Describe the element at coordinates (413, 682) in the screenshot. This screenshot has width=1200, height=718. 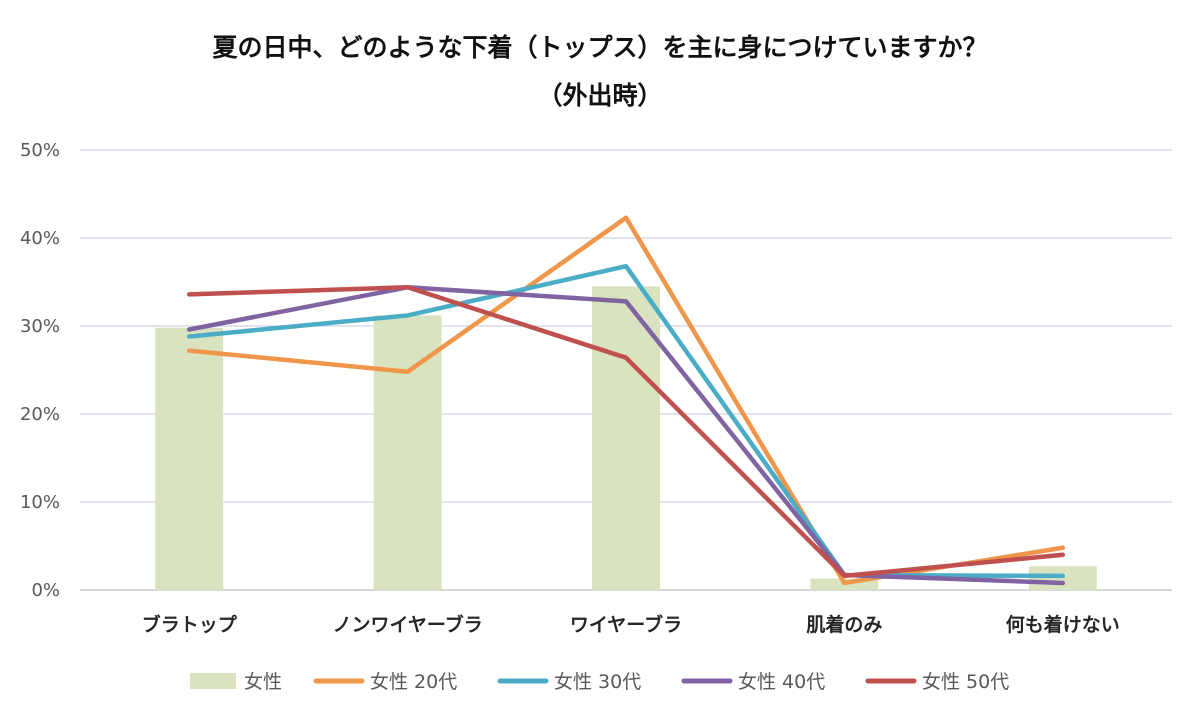
I see `legend-label: 女性 20代` at that location.